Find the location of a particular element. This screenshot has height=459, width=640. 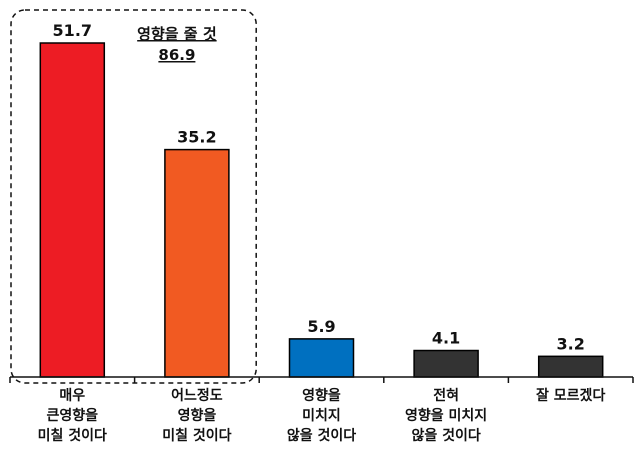

category-label-2-line-1: 어느정도 is located at coordinates (197, 395).